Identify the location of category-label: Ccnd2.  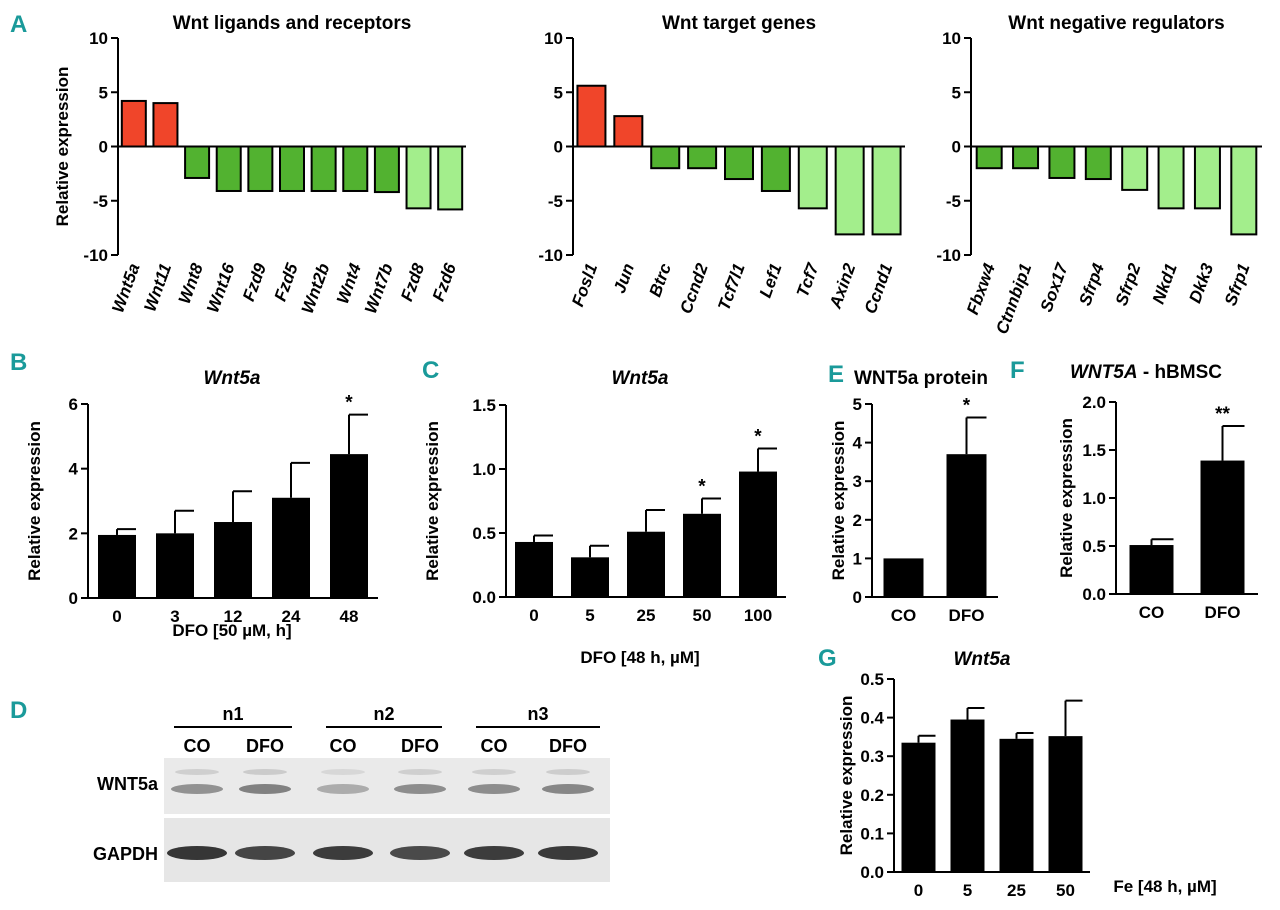
(694, 288).